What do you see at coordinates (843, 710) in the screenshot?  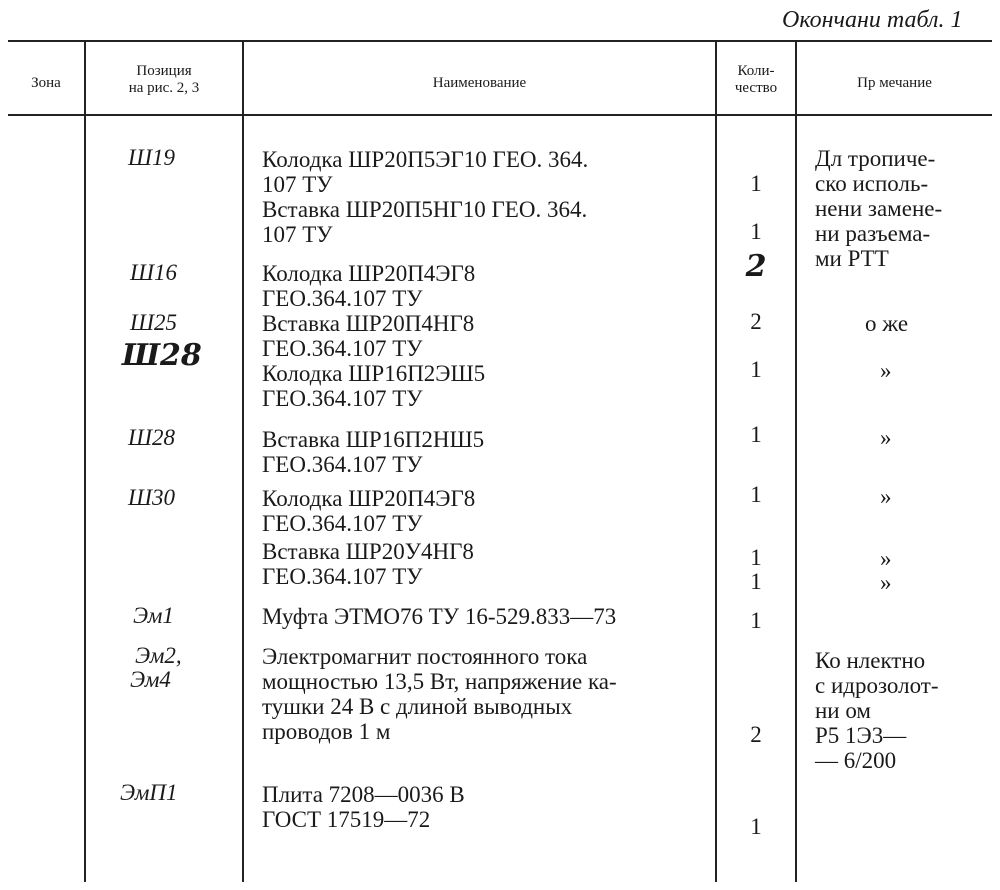 I see `note-line: ни ом` at bounding box center [843, 710].